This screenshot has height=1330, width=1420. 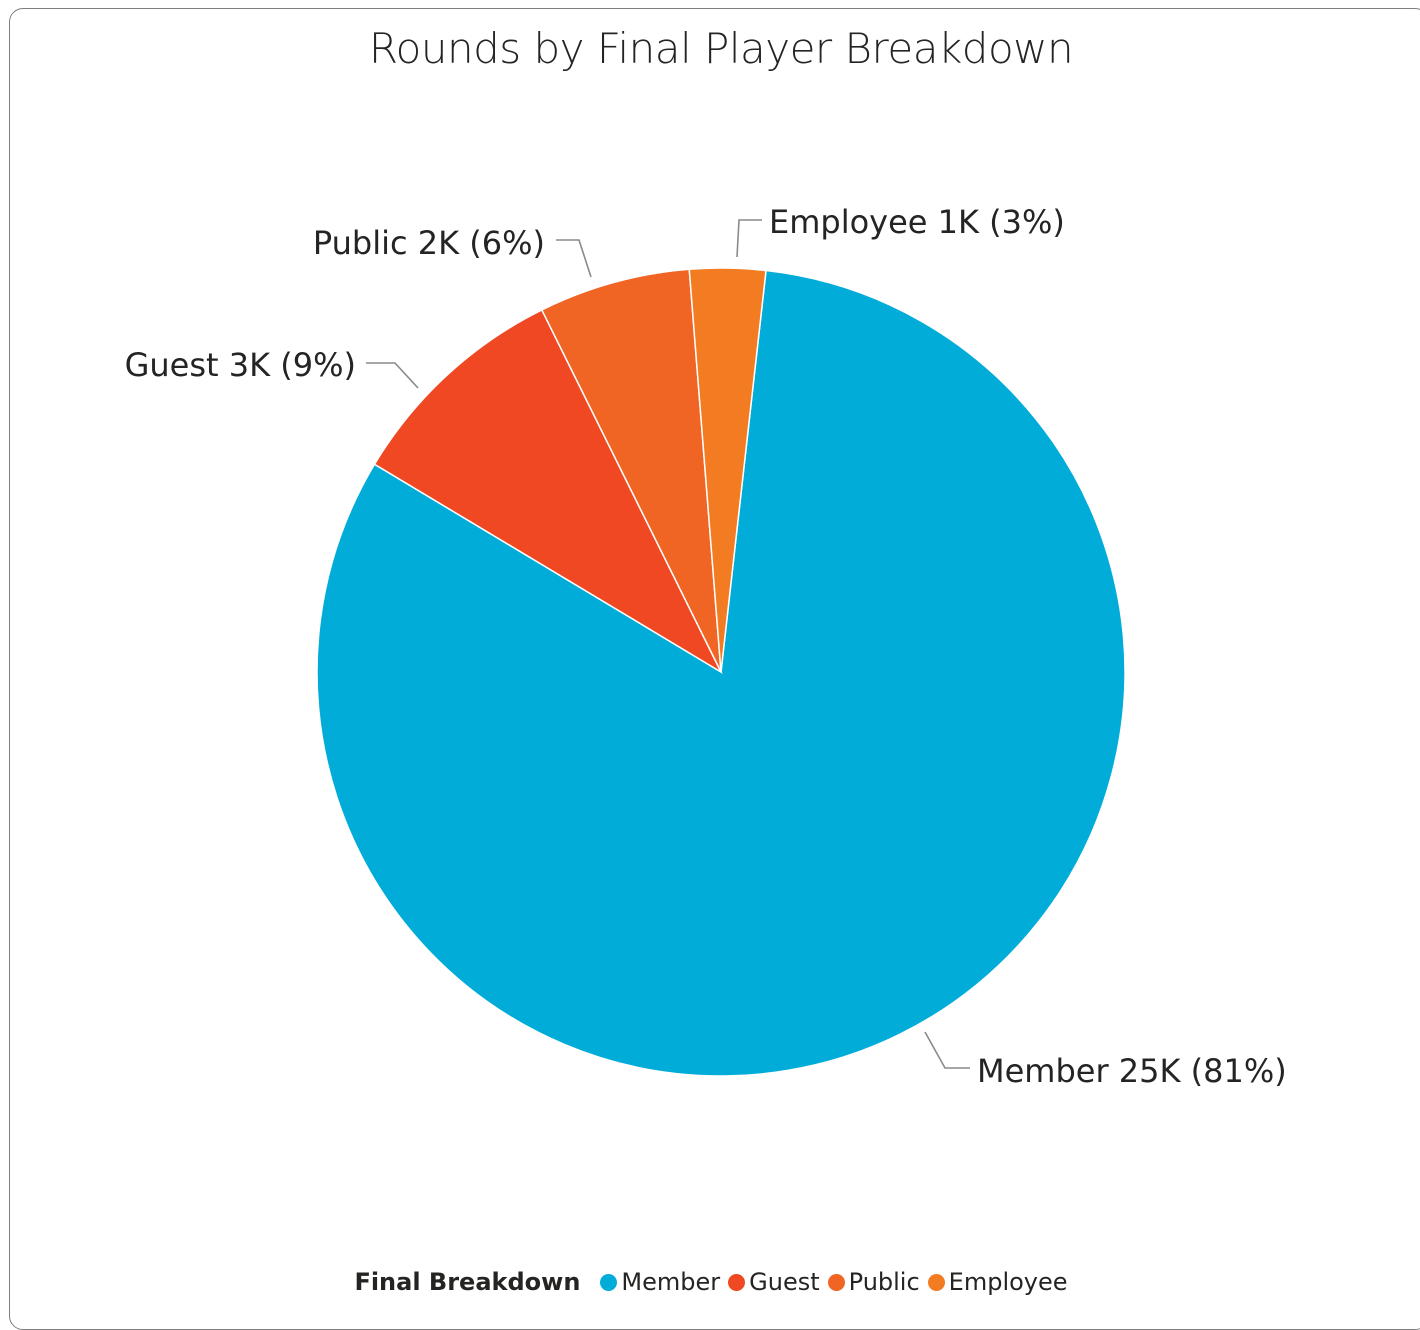 What do you see at coordinates (392, 375) in the screenshot?
I see `leader-line-guest` at bounding box center [392, 375].